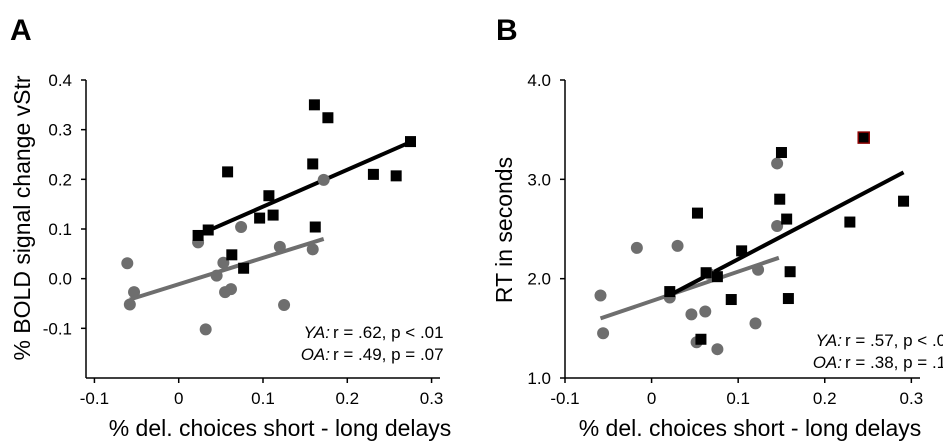 The width and height of the screenshot is (943, 443). Describe the element at coordinates (894, 340) in the screenshot. I see `stat-value-ya: r = .57, p < .03` at that location.